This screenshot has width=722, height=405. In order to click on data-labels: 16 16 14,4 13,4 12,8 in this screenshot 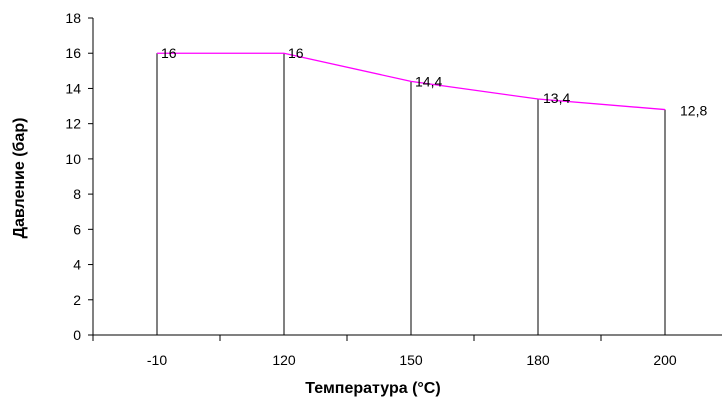, I will do `click(434, 81)`.